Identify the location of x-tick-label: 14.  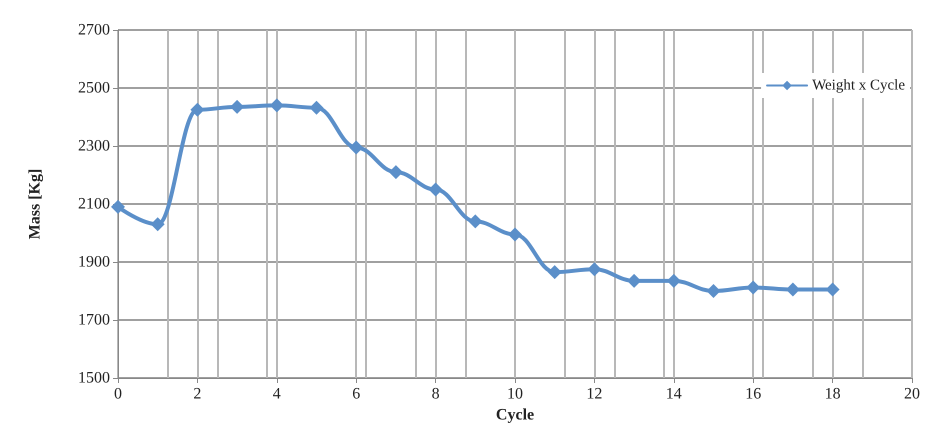
(674, 394).